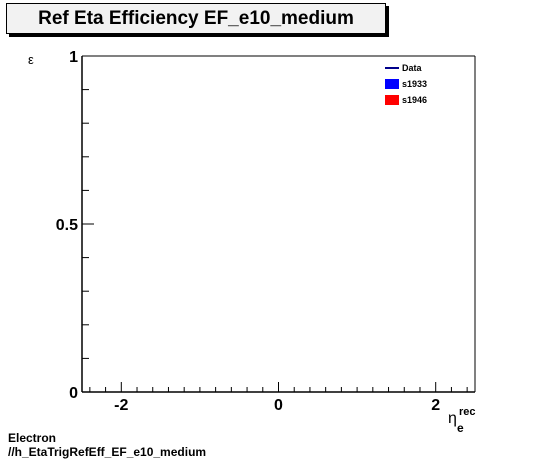 The height and width of the screenshot is (462, 546). What do you see at coordinates (278, 405) in the screenshot?
I see `x-tick-label: 0` at bounding box center [278, 405].